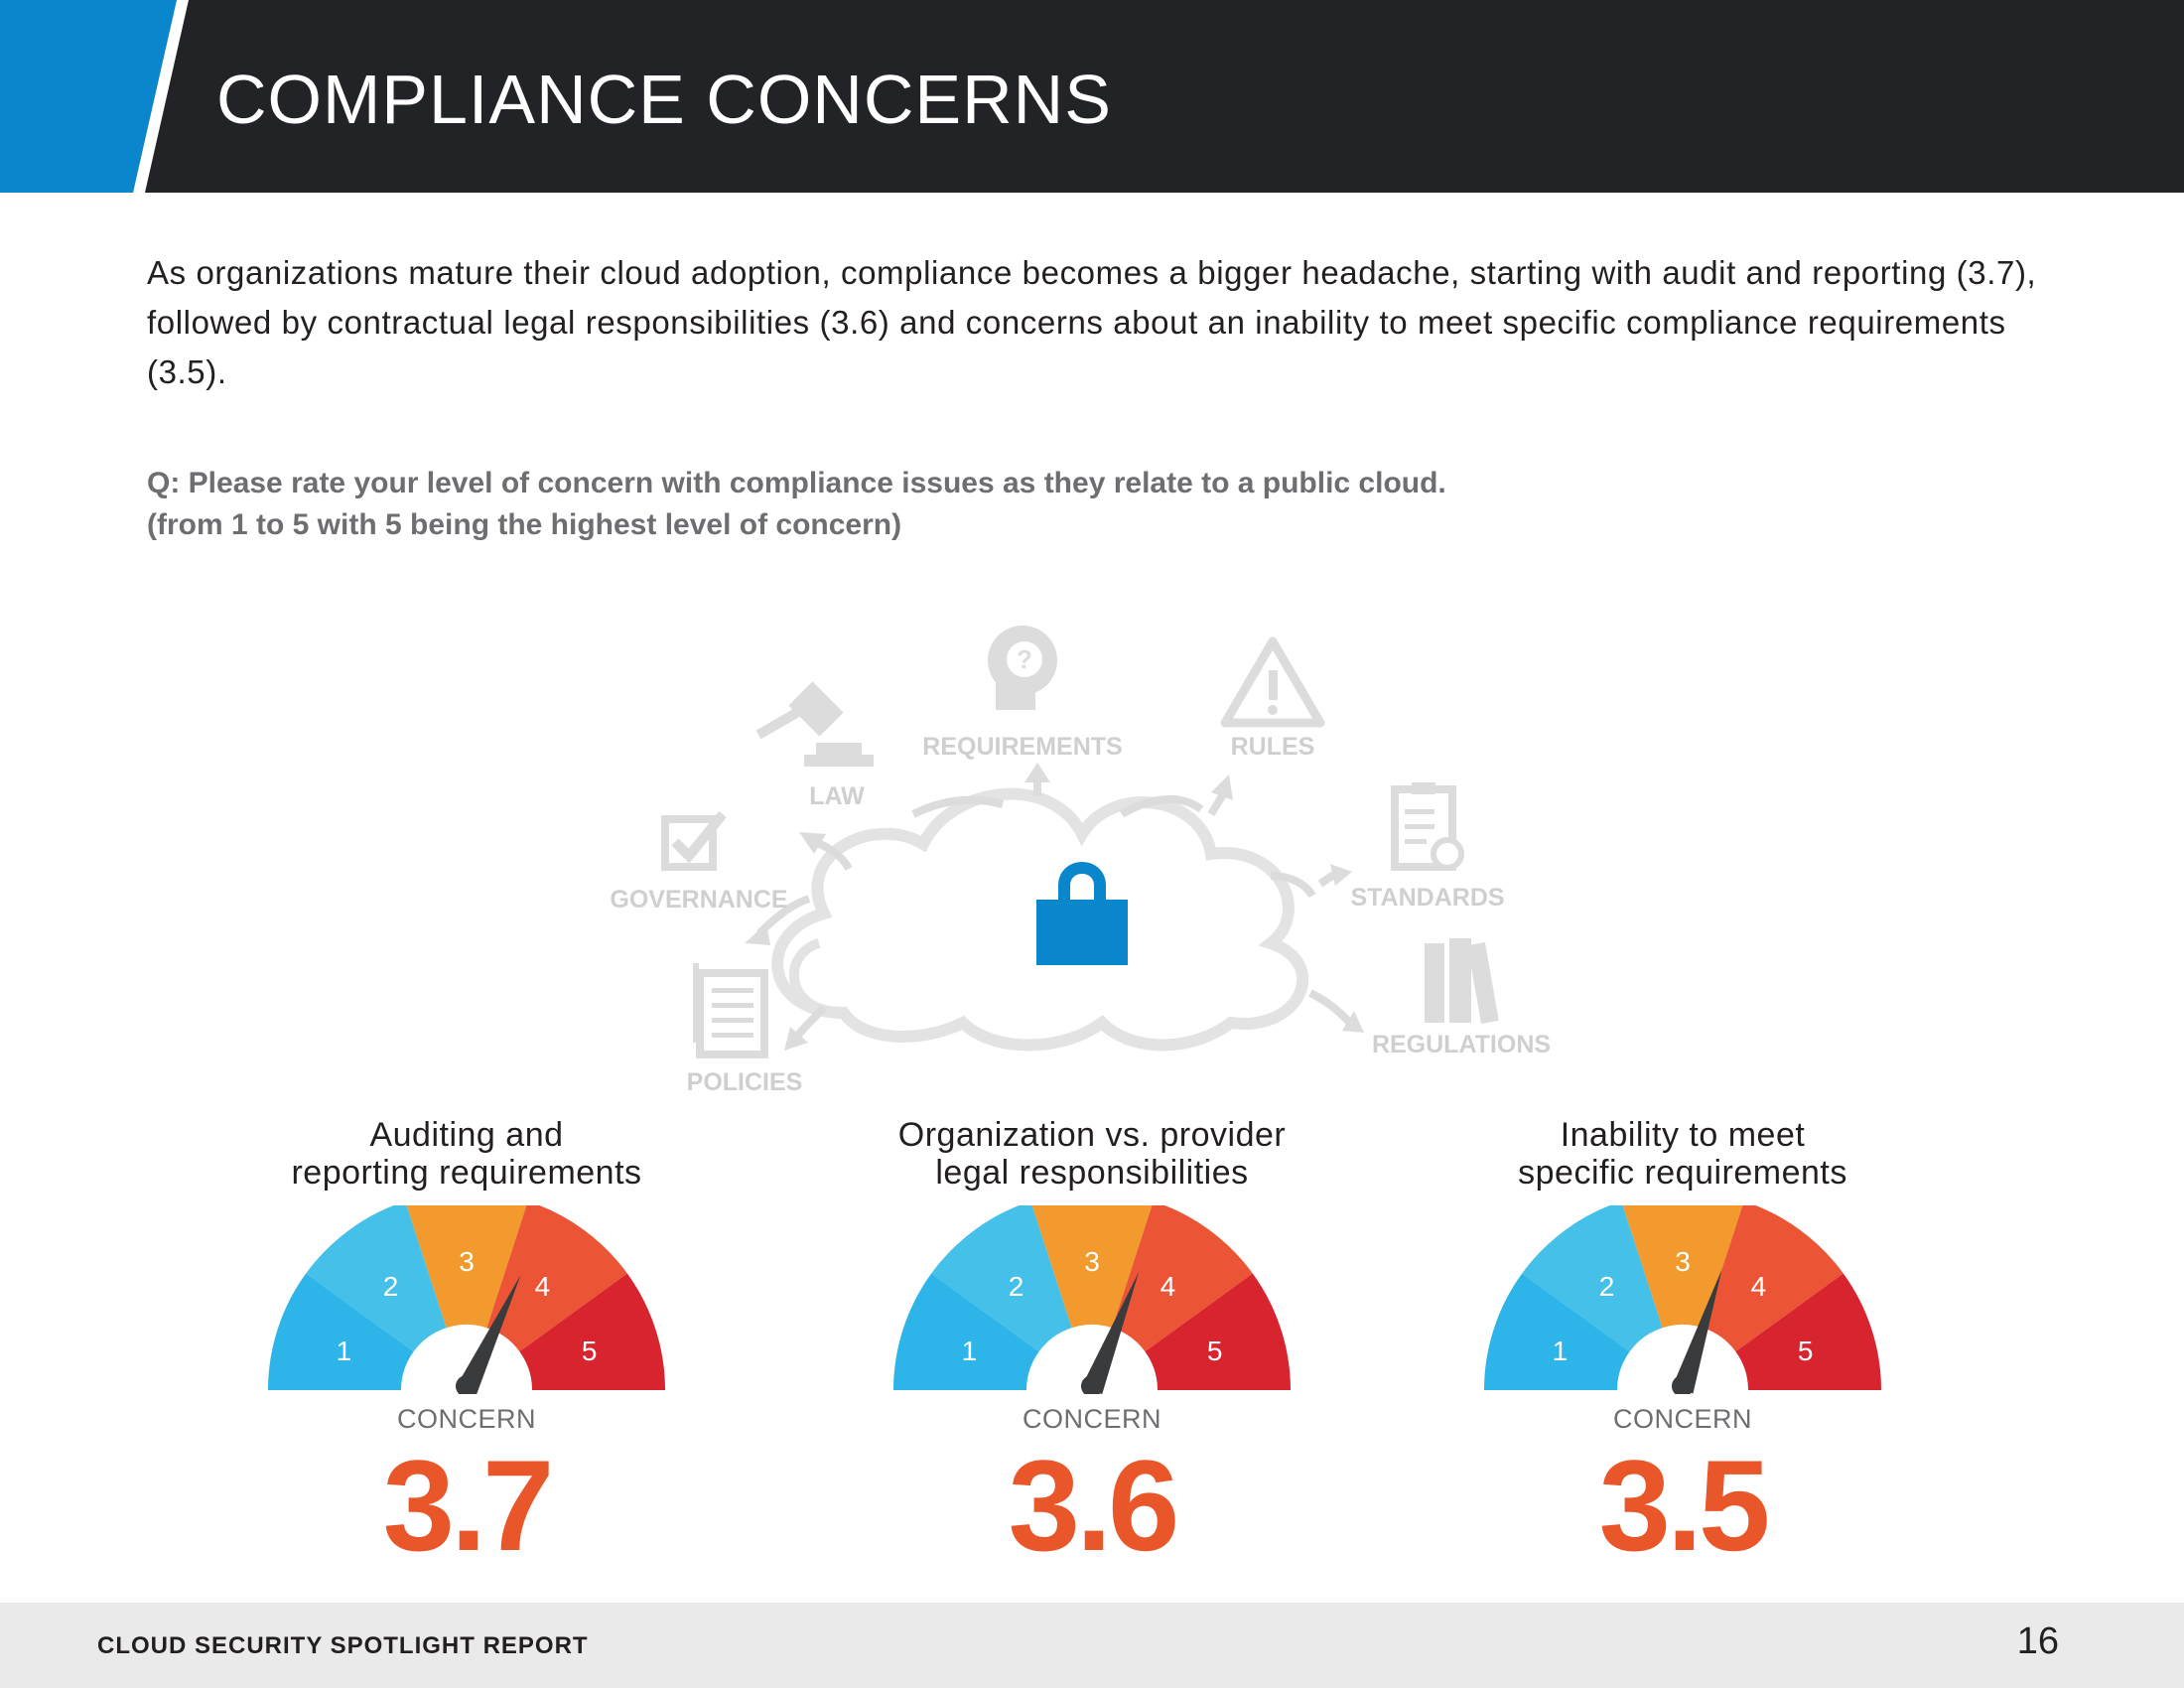  I want to click on checkbox-icon, so click(694, 840).